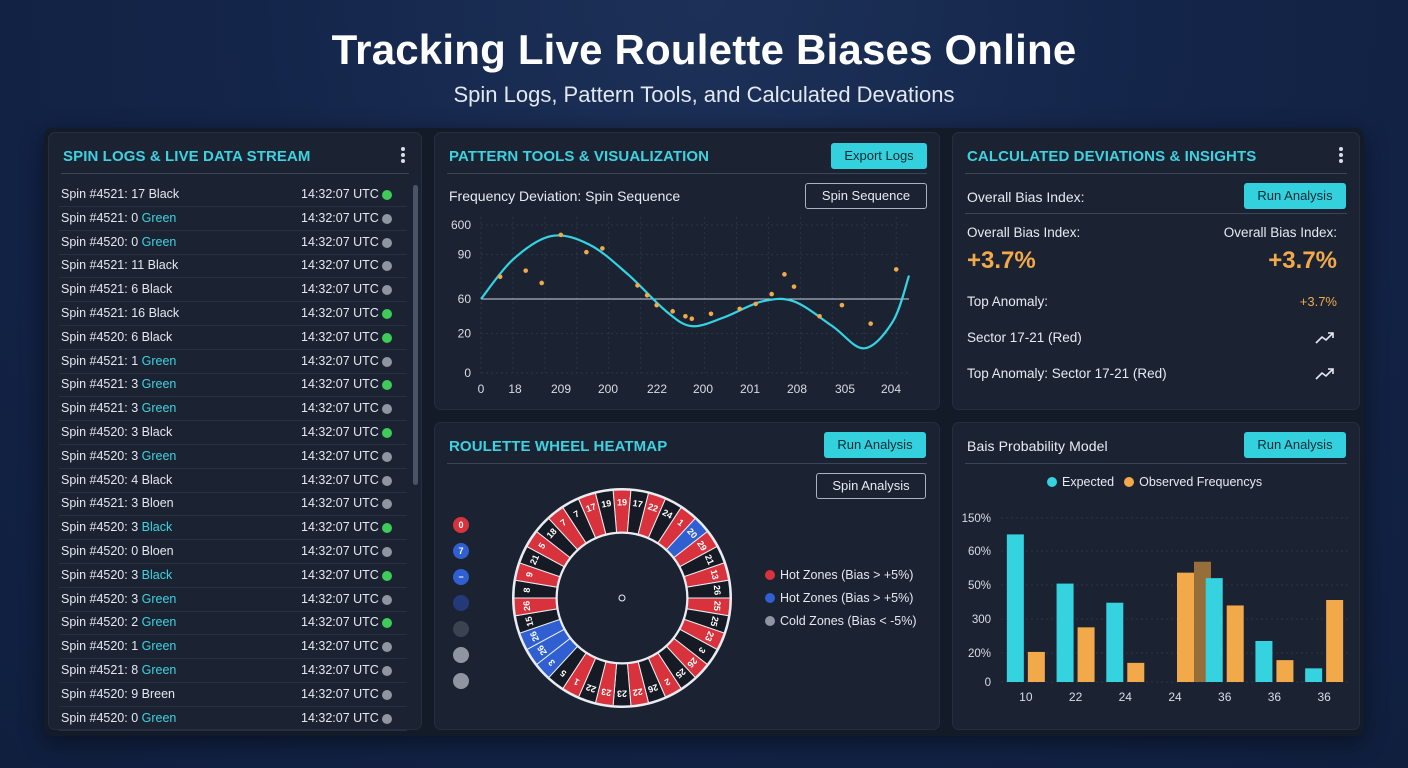 Image resolution: width=1408 pixels, height=768 pixels. I want to click on spin-log-row: Spin #4521: 1 Green 14:32:07 UTC, so click(233, 362).